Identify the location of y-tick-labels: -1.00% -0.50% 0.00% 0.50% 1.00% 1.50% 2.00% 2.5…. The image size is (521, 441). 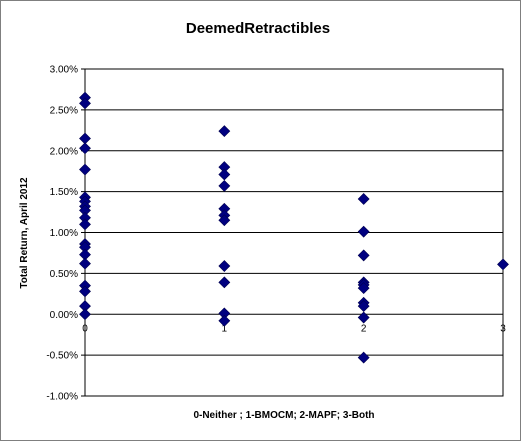
(62, 234).